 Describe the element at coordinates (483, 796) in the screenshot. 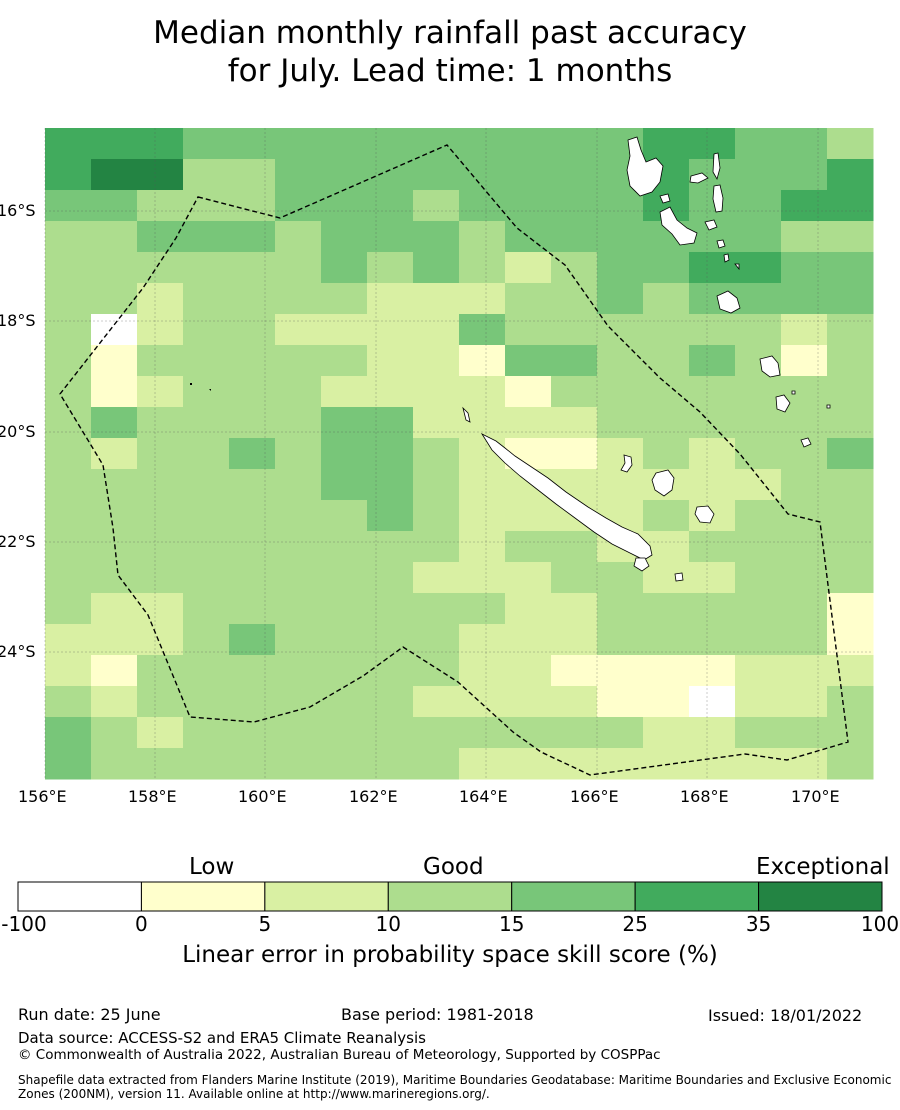

I see `longitude-tick-label: 164°E` at that location.